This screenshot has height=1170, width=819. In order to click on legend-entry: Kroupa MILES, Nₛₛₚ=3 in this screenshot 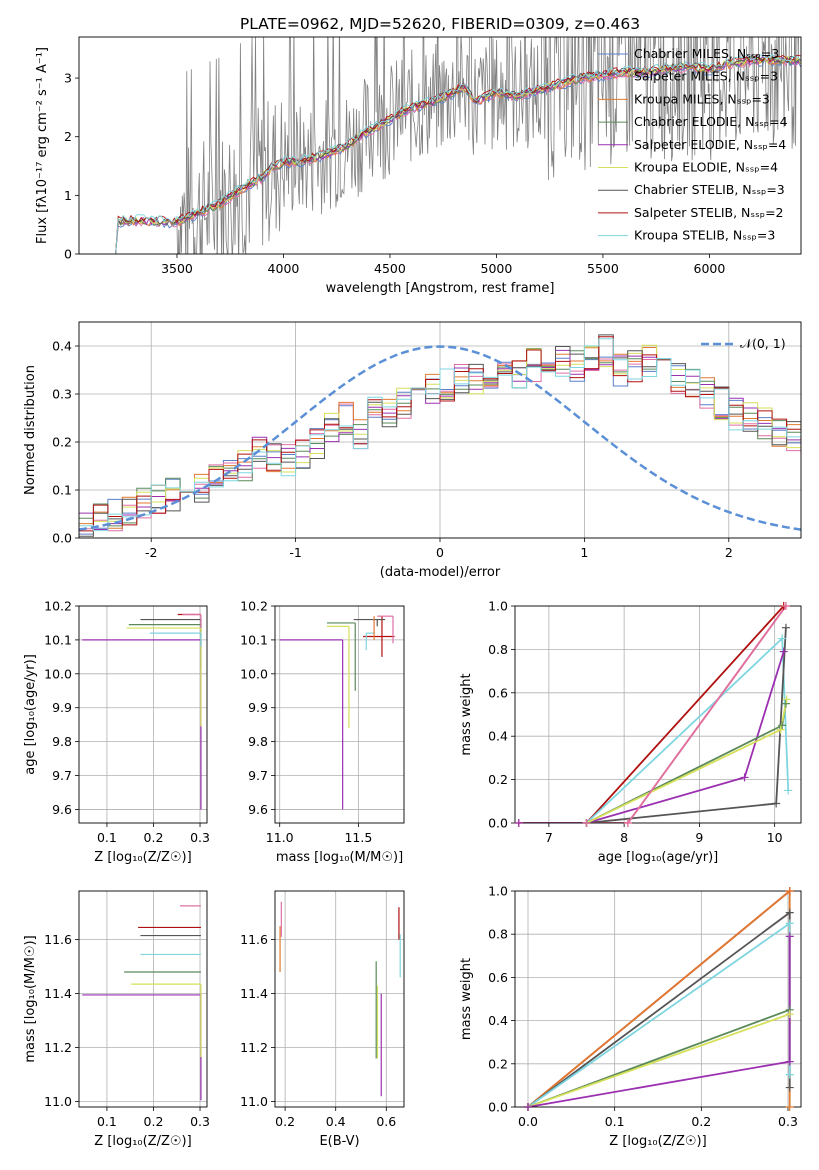, I will do `click(702, 98)`.